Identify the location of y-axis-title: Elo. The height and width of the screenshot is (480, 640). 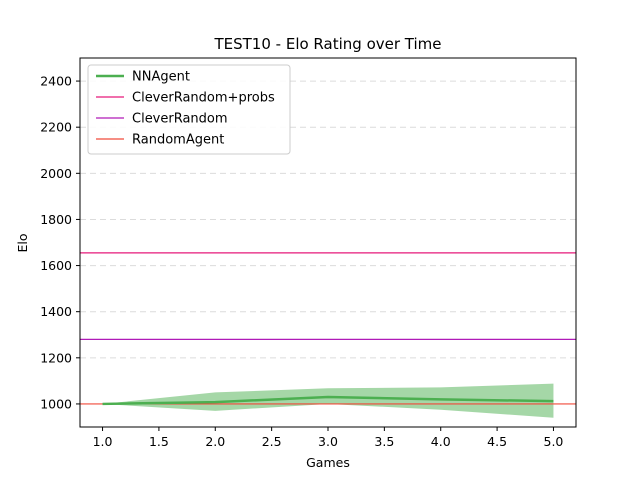
(22, 242).